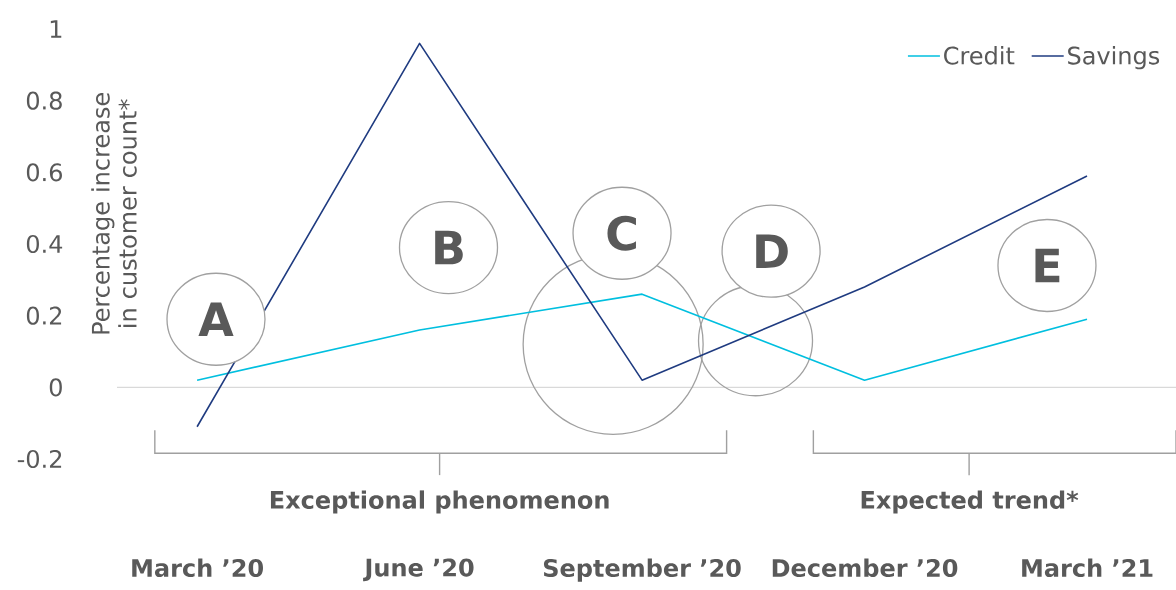 This screenshot has width=1176, height=590. I want to click on annotation: B, so click(449, 247).